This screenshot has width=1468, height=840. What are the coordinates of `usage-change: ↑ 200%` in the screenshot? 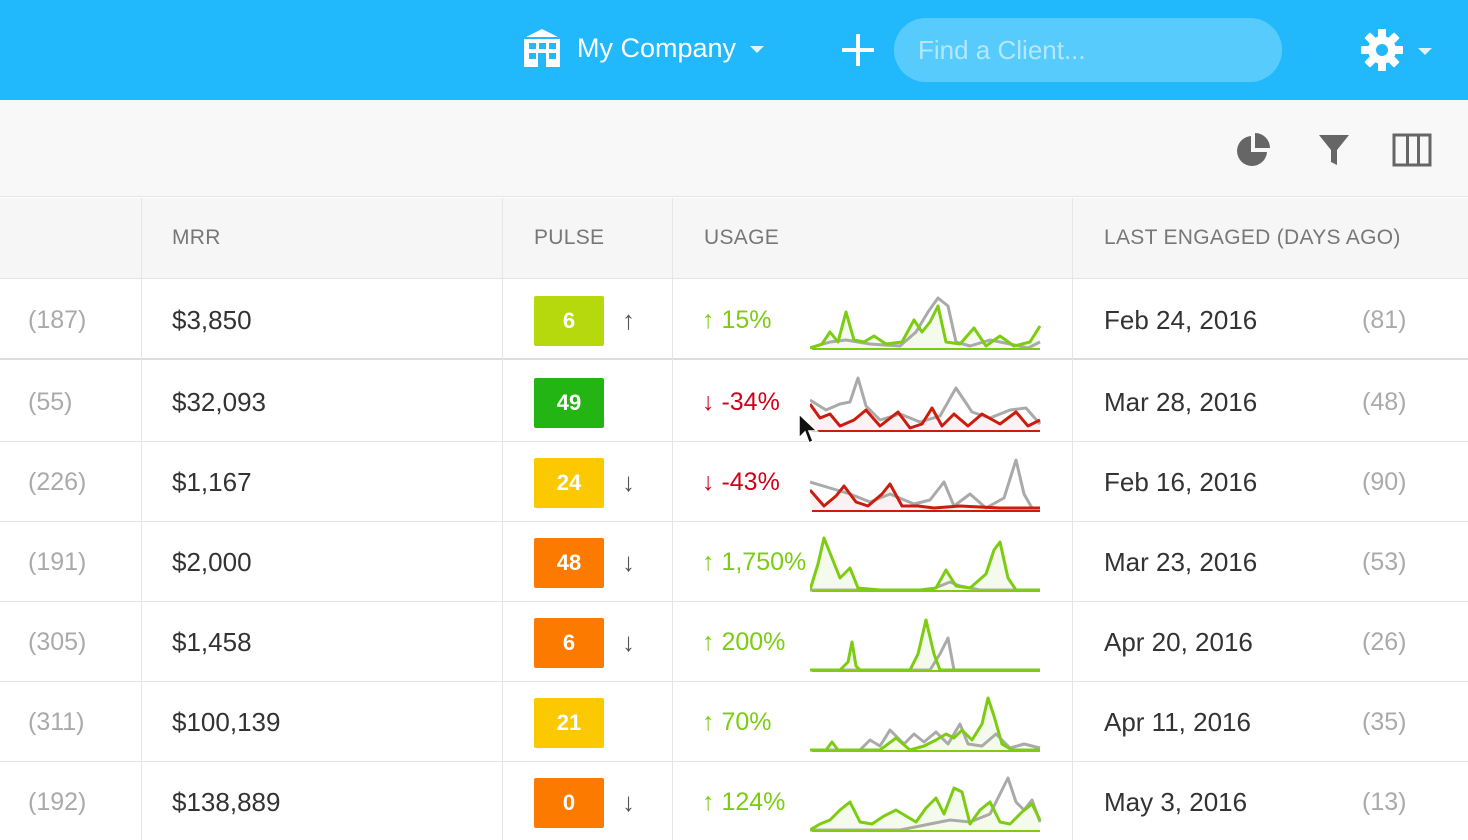 It's located at (743, 642).